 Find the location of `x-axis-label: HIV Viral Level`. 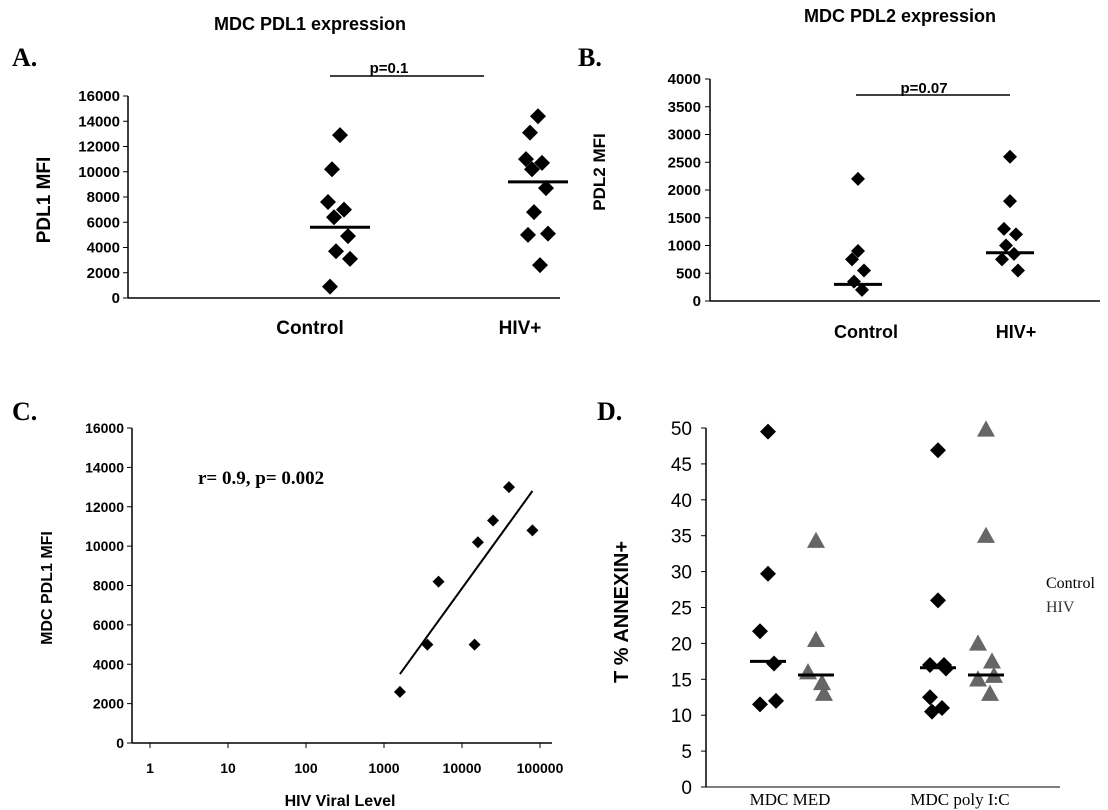

x-axis-label: HIV Viral Level is located at coordinates (340, 801).